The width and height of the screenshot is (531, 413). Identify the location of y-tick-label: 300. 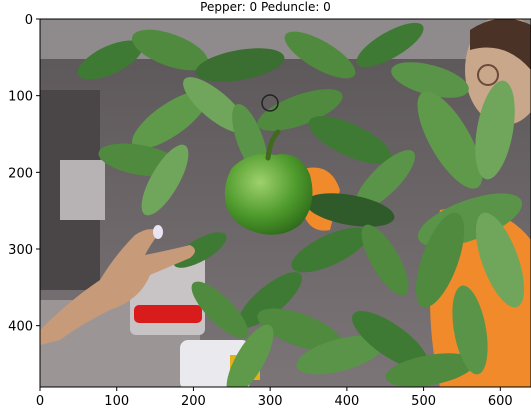
(20, 250).